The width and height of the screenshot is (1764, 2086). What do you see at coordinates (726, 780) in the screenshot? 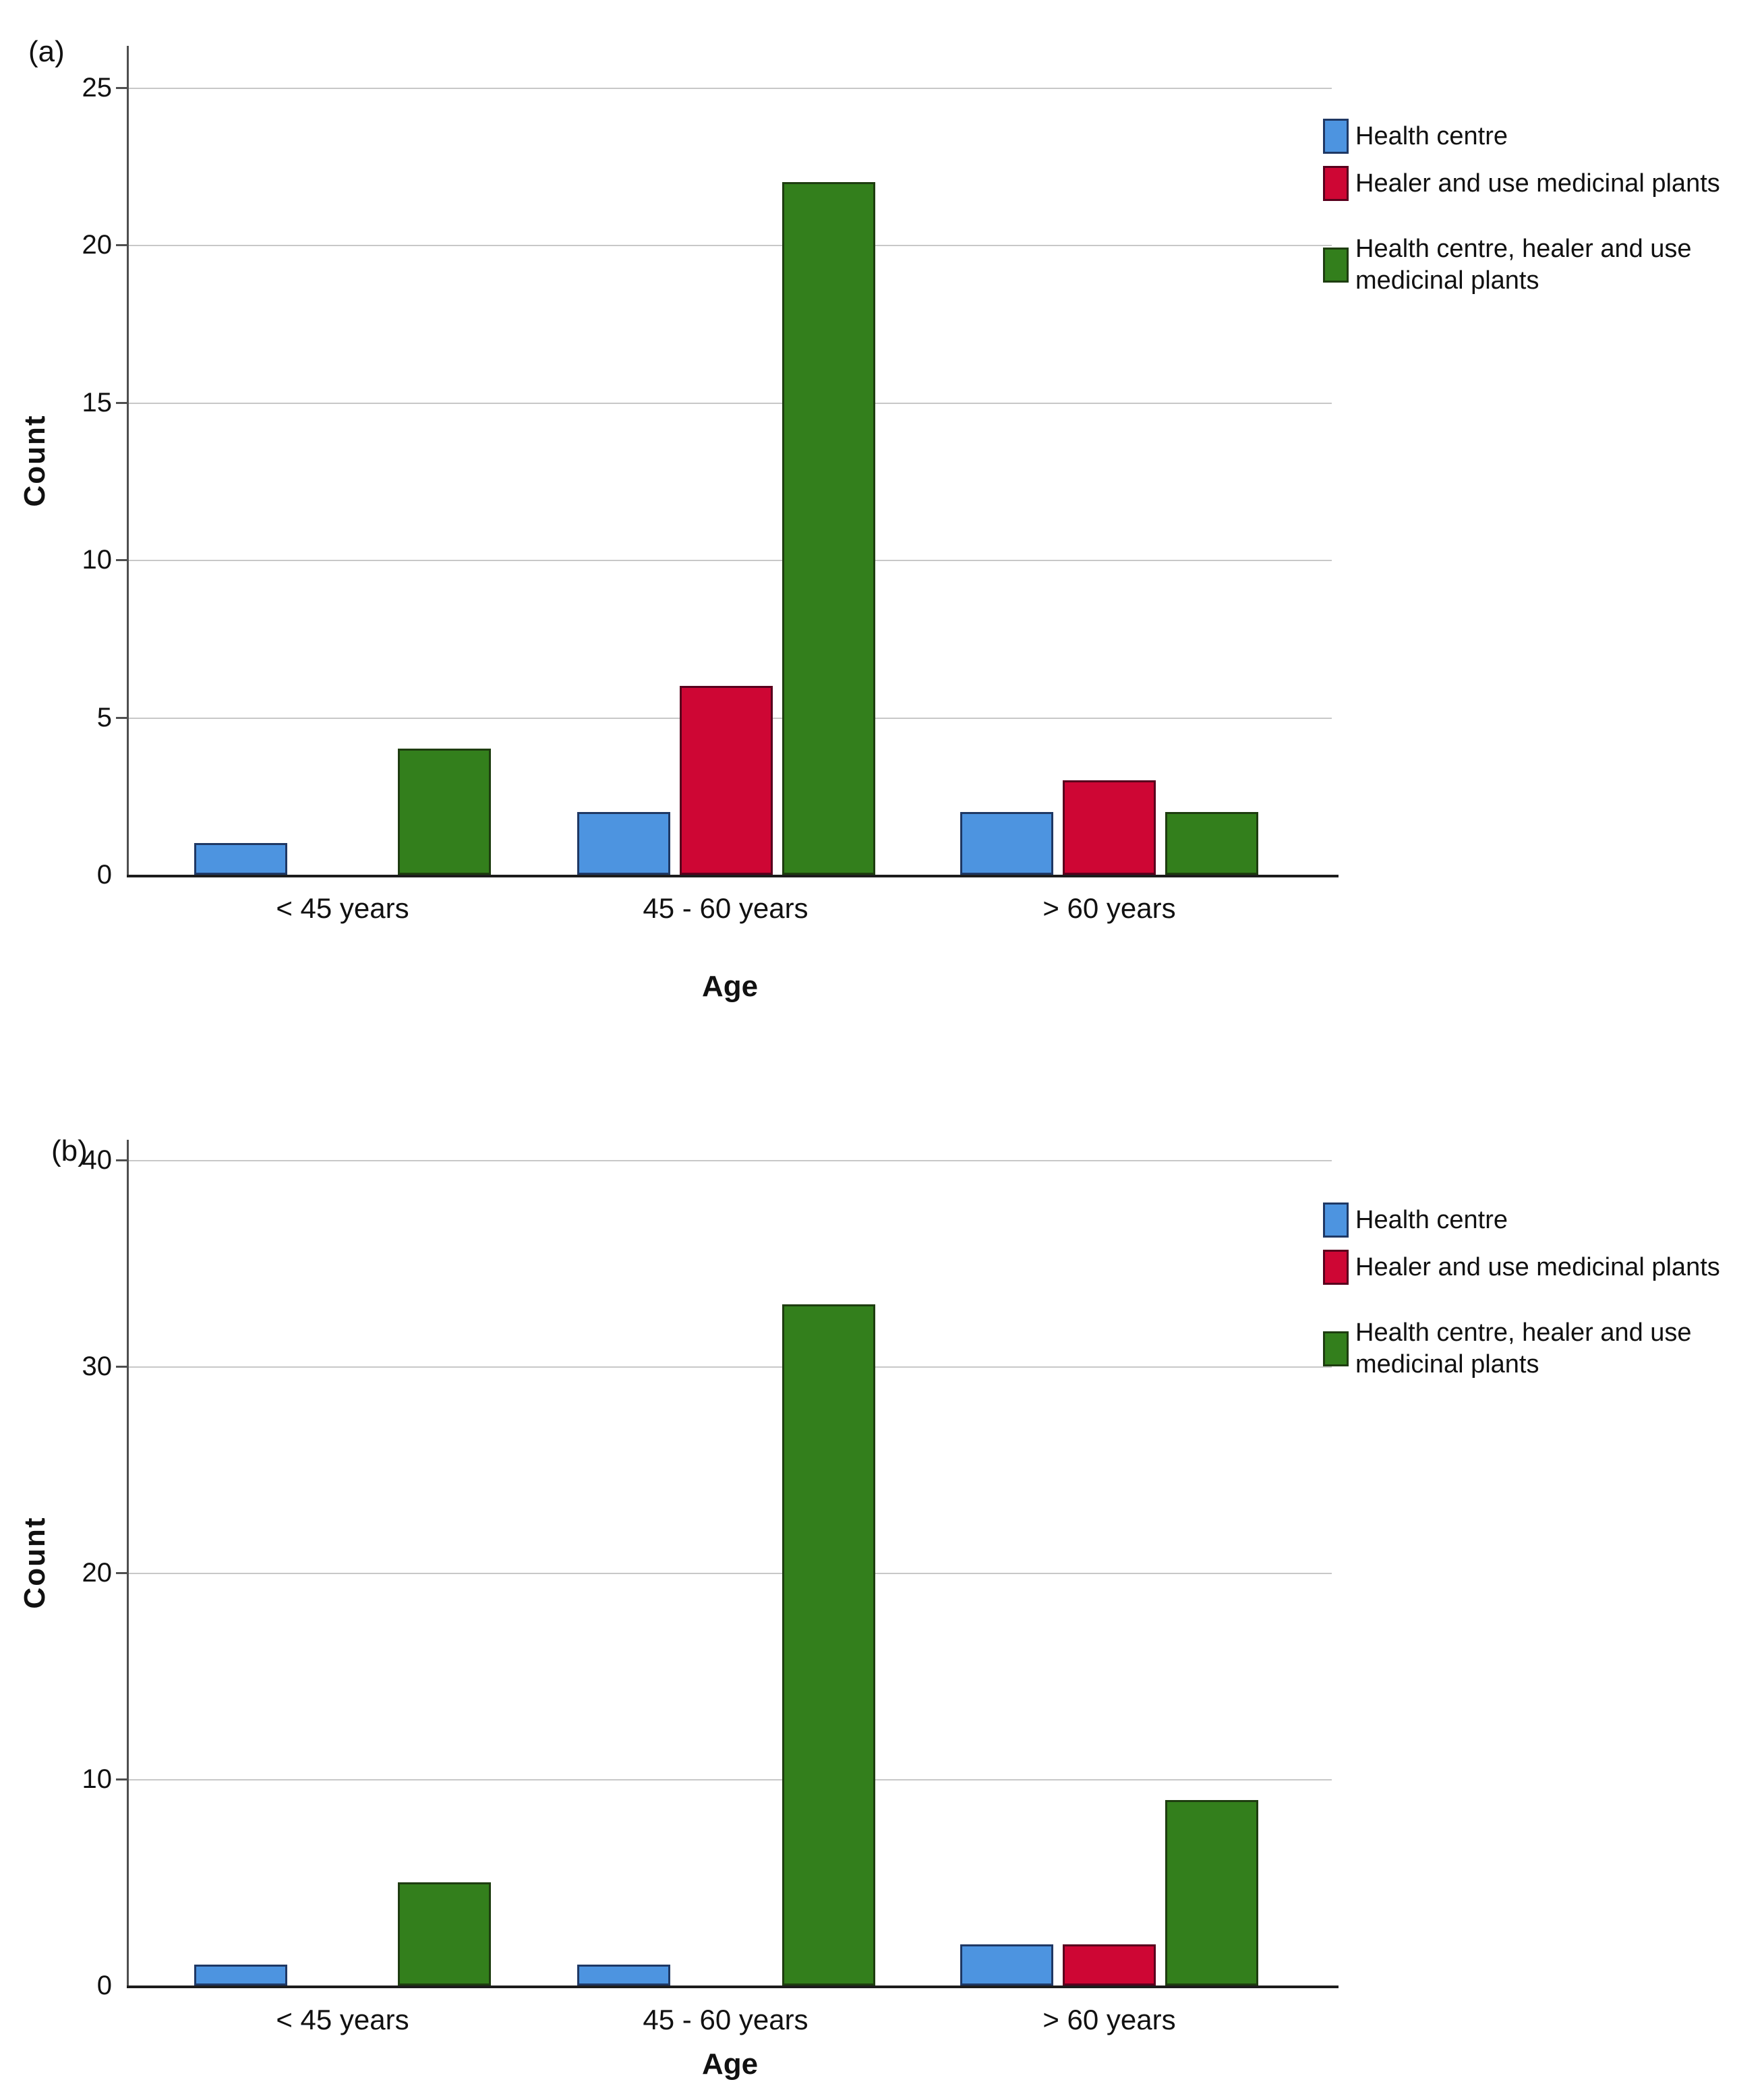
I see `bar-healer-and-use-medicinal-plants-45-60-years` at bounding box center [726, 780].